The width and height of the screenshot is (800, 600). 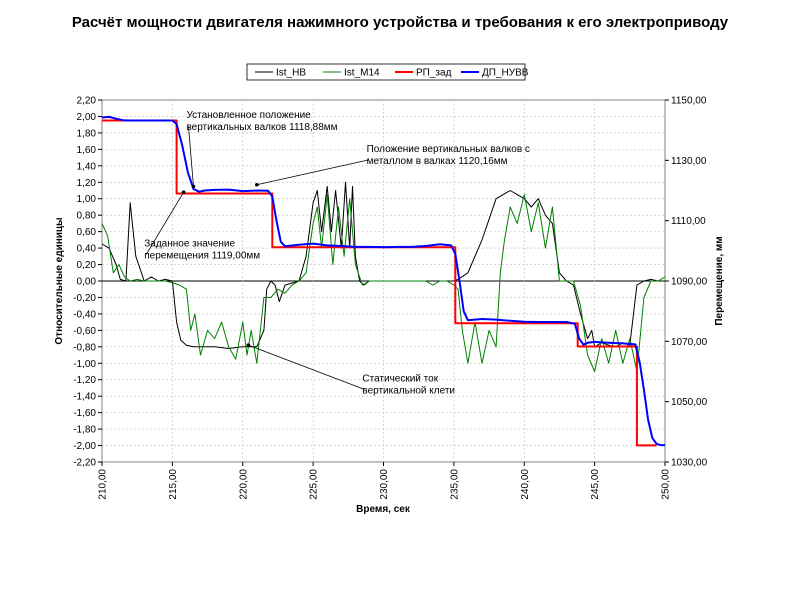 What do you see at coordinates (688, 221) in the screenshot?
I see `y-right-tick-label: 1110,00` at bounding box center [688, 221].